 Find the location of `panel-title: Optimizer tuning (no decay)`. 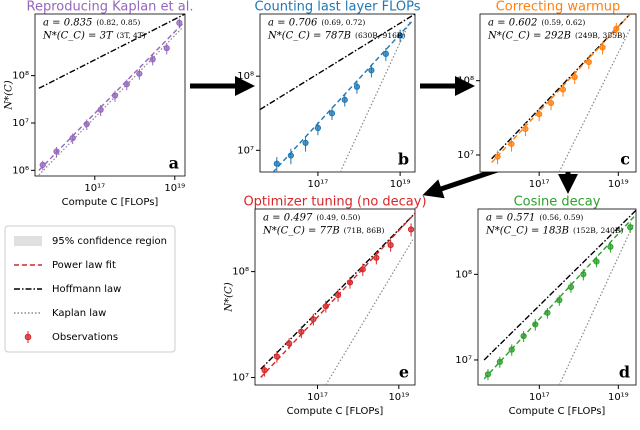

panel-title: Optimizer tuning (no decay) is located at coordinates (334, 202).